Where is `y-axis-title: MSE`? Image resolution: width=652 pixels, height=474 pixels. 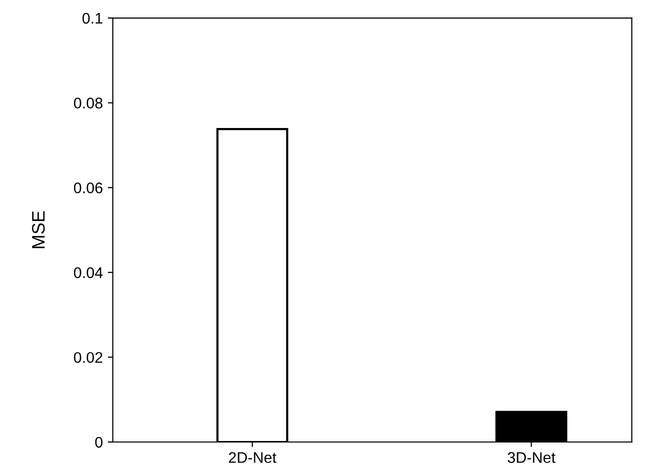 y-axis-title: MSE is located at coordinates (38, 229).